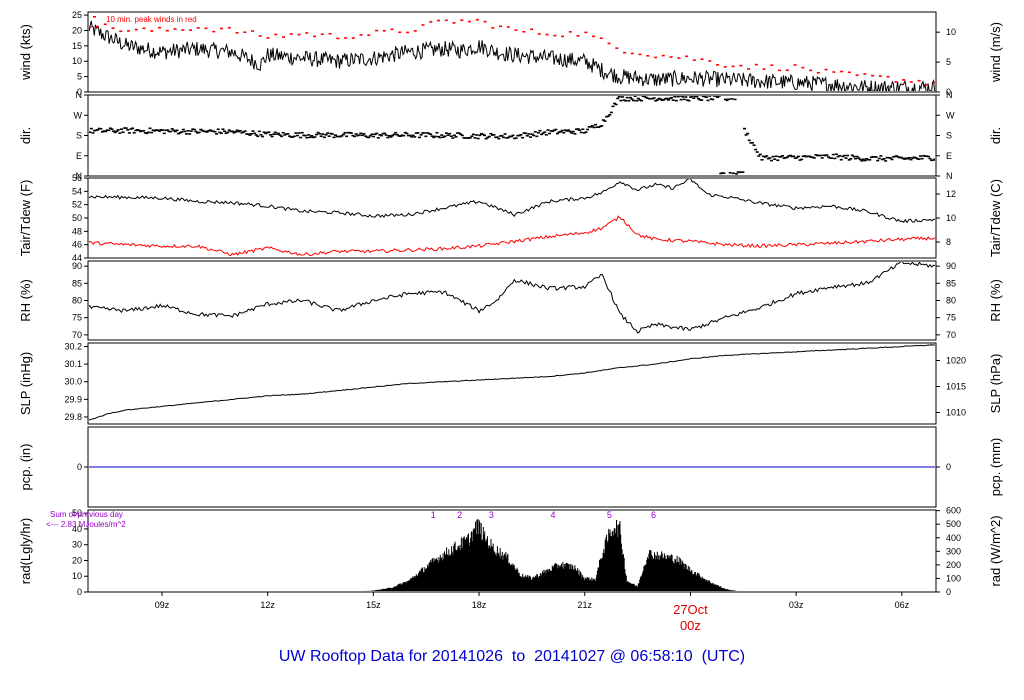  What do you see at coordinates (953, 538) in the screenshot?
I see `y-tick-right-label: 400` at bounding box center [953, 538].